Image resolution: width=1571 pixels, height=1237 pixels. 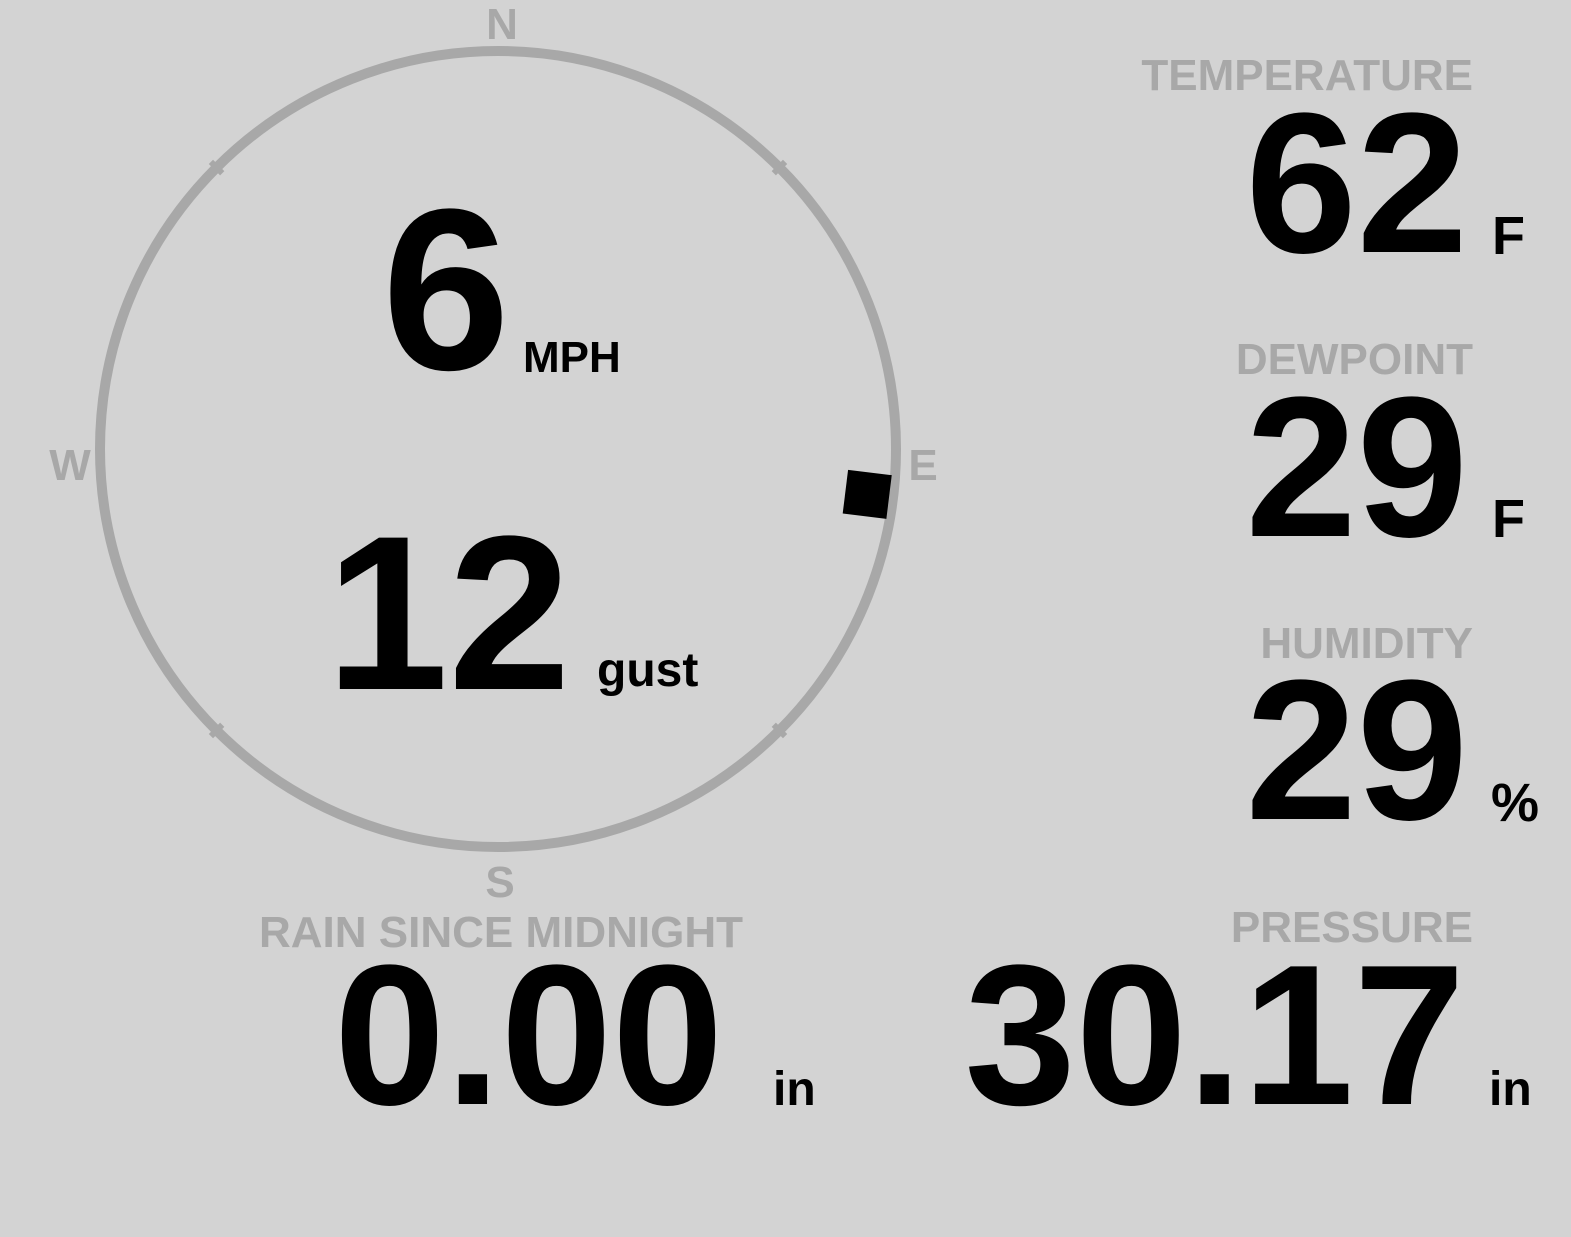 I want to click on wind-direction-marker, so click(x=867, y=494).